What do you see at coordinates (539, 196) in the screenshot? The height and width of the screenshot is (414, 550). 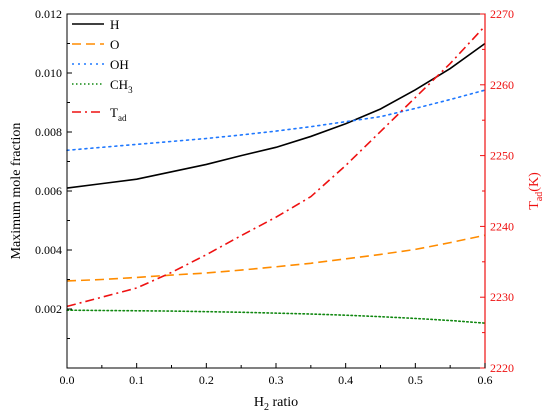 I see `right-axis-label-sub: ad` at bounding box center [539, 196].